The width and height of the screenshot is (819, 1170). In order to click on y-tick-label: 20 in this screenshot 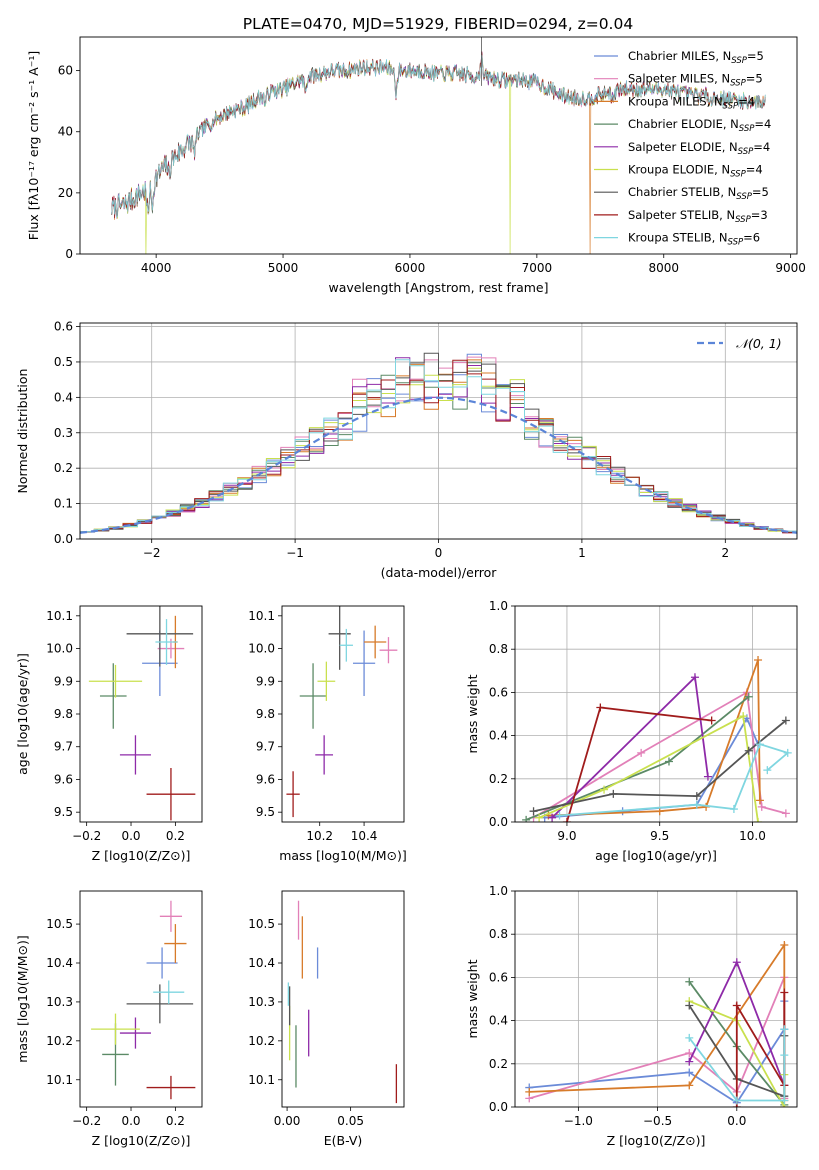, I will do `click(65, 193)`.